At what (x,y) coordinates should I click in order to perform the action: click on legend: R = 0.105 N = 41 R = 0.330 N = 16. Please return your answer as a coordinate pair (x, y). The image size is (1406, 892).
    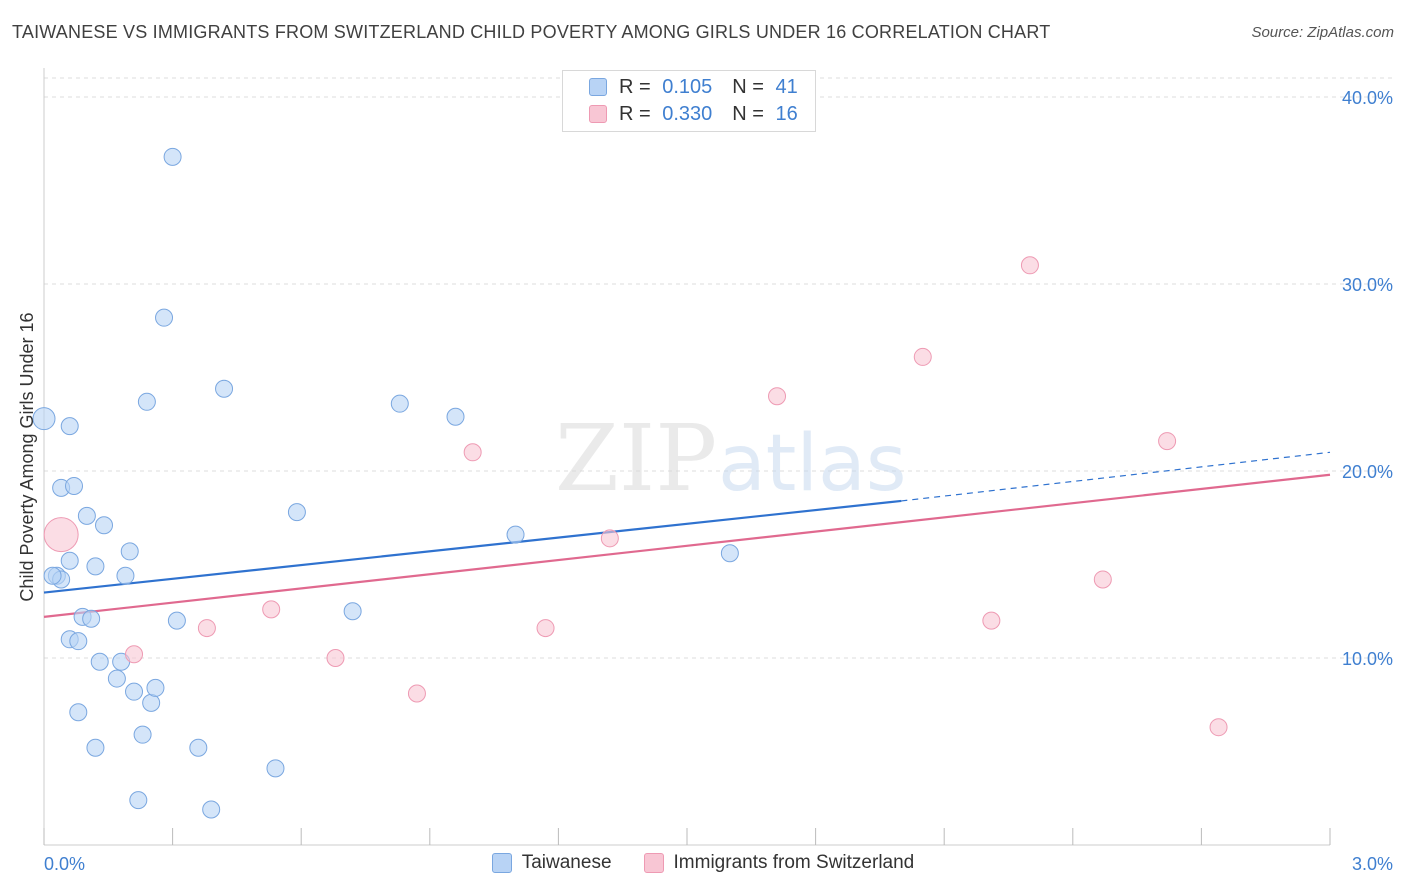
    Looking at the image, I should click on (689, 101).